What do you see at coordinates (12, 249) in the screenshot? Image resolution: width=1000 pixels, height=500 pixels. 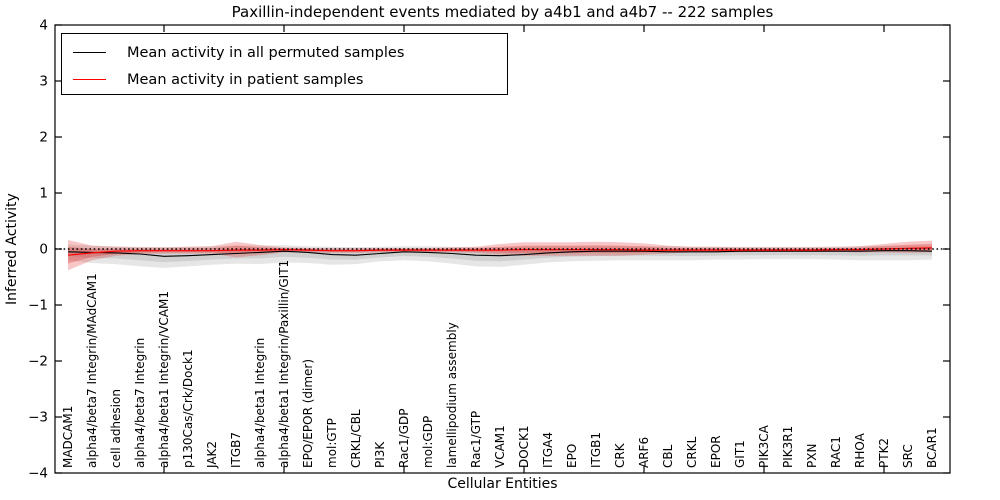 I see `y-axis-label: Inferred Activity` at bounding box center [12, 249].